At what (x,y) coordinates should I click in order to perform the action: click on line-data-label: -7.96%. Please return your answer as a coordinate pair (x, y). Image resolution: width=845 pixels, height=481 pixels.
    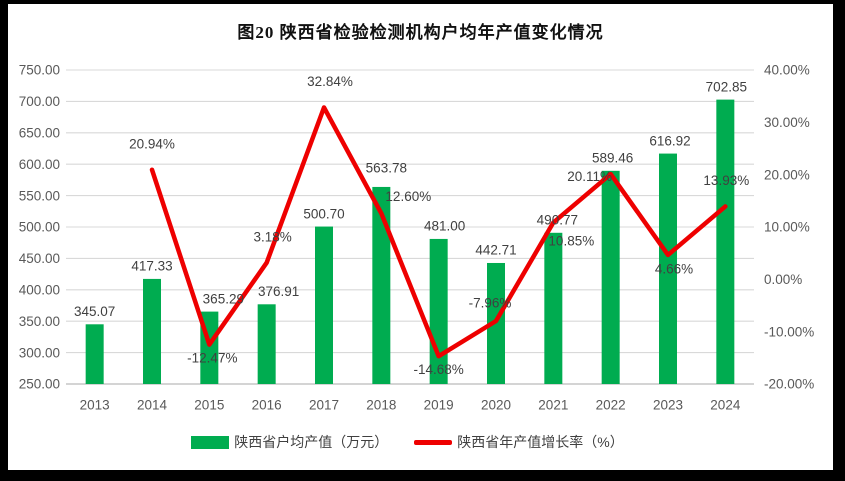
    Looking at the image, I should click on (490, 303).